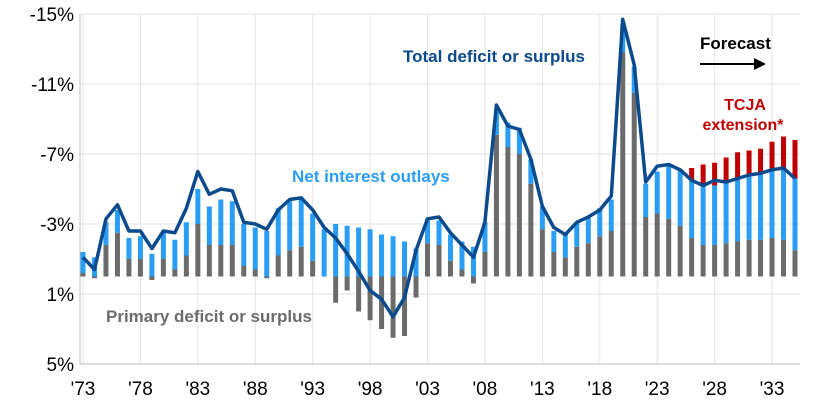 The width and height of the screenshot is (825, 408). Describe the element at coordinates (221, 222) in the screenshot. I see `bar-interest-1985` at that location.